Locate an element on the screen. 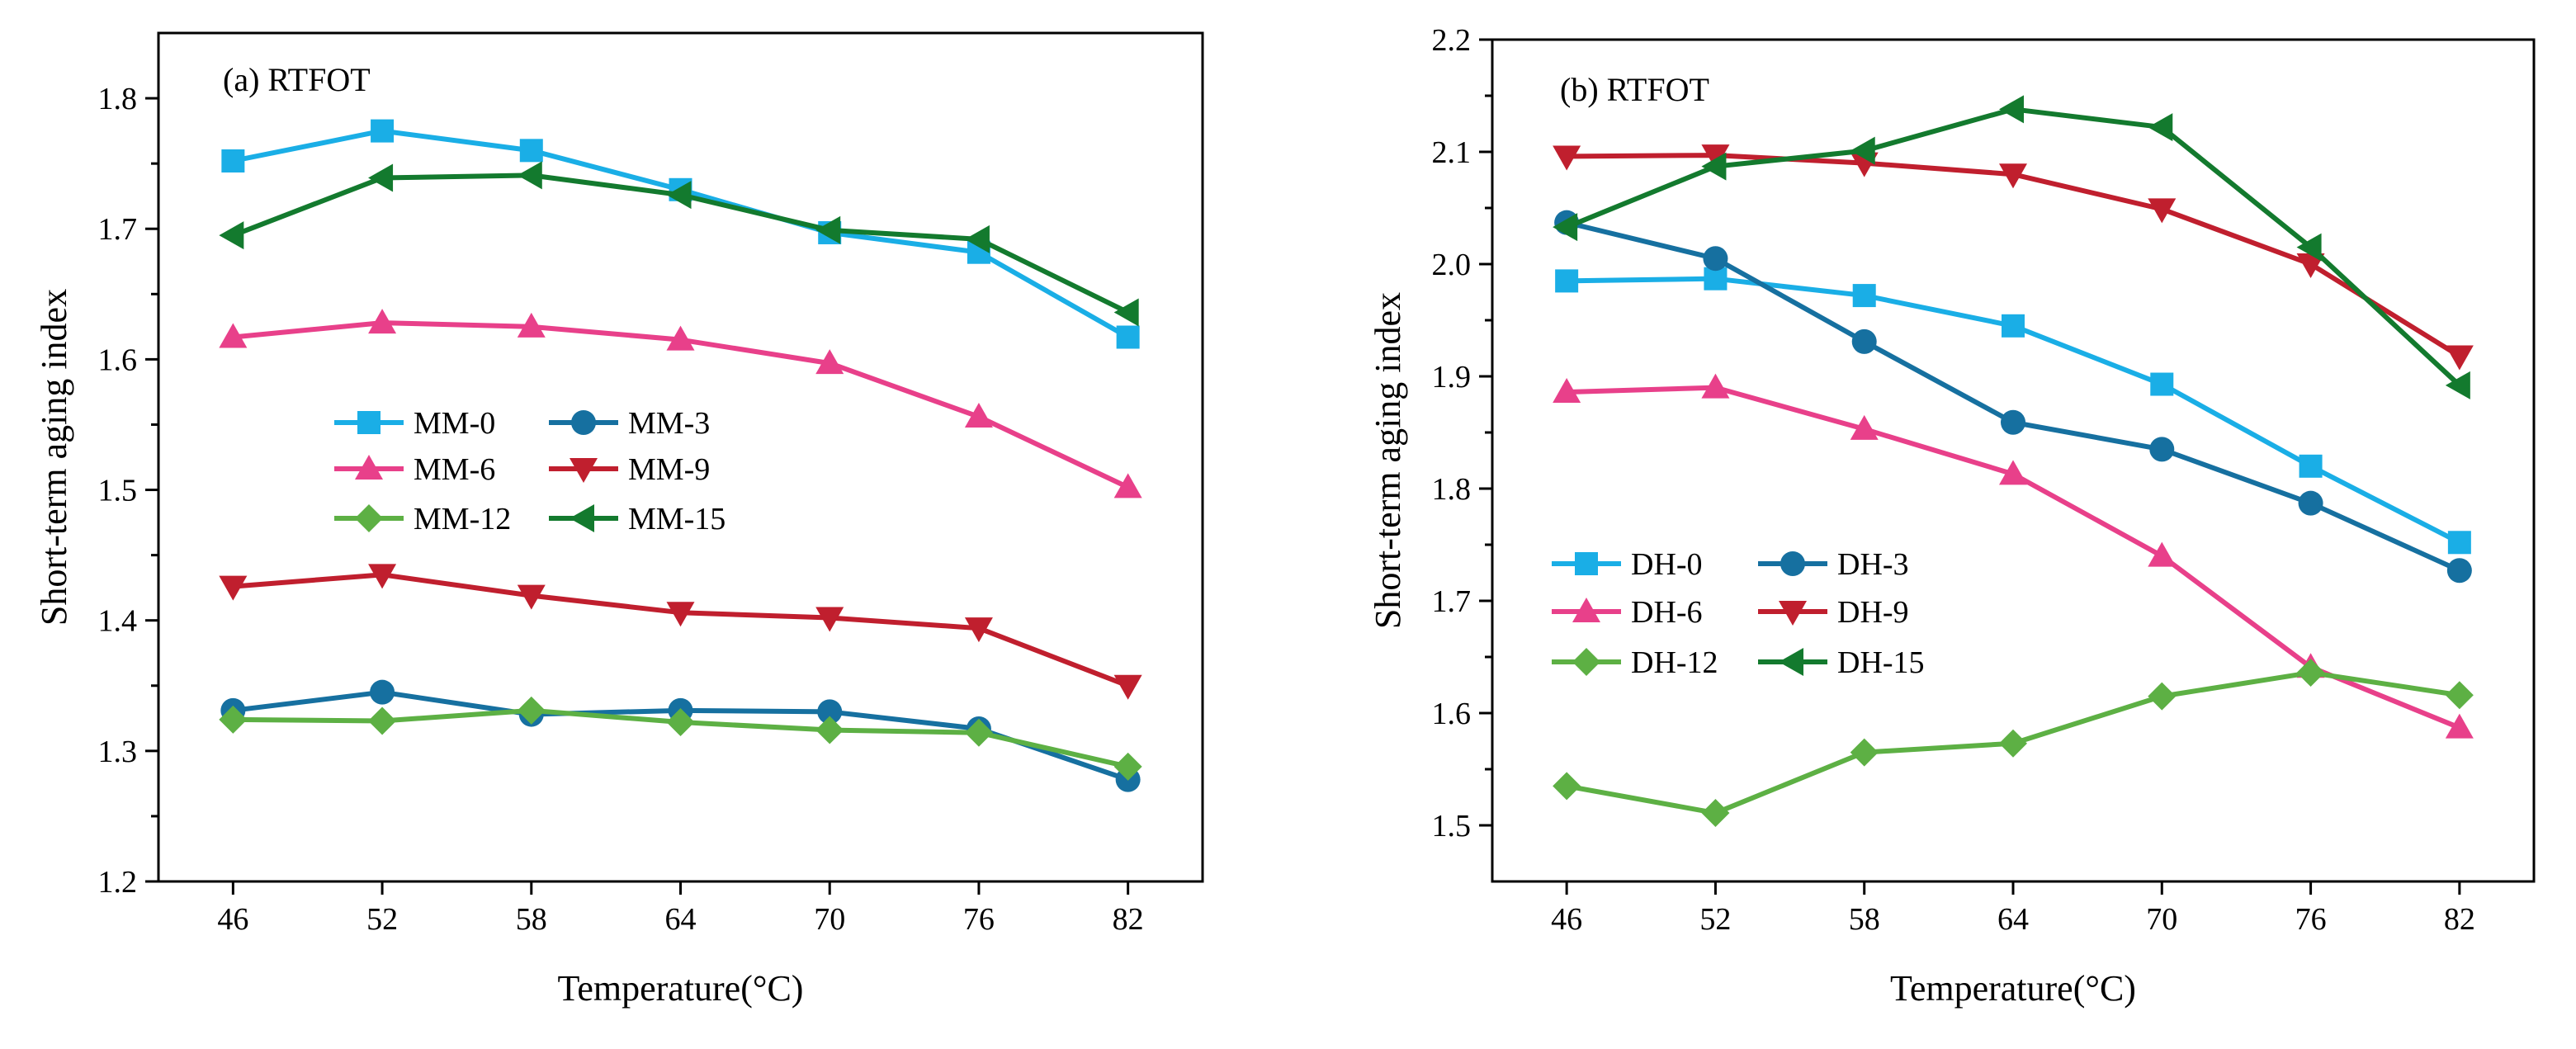 The height and width of the screenshot is (1049, 2576). legend-item: DH-12 is located at coordinates (1635, 662).